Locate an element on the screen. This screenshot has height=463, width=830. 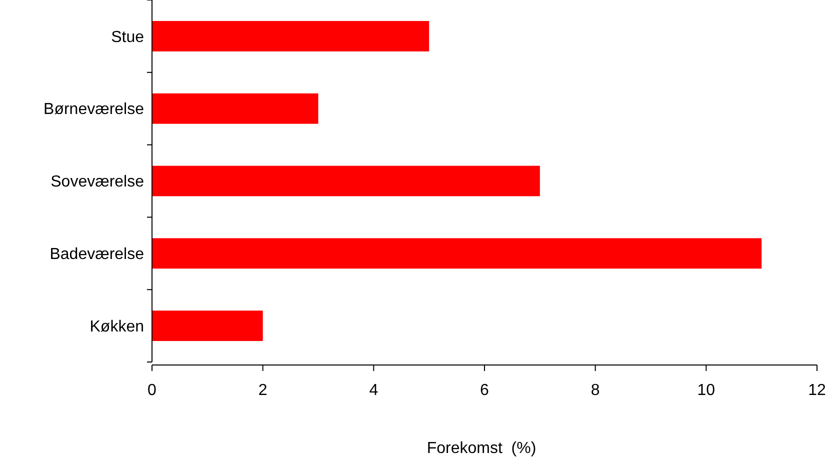
x-tick-label: 0 is located at coordinates (152, 390).